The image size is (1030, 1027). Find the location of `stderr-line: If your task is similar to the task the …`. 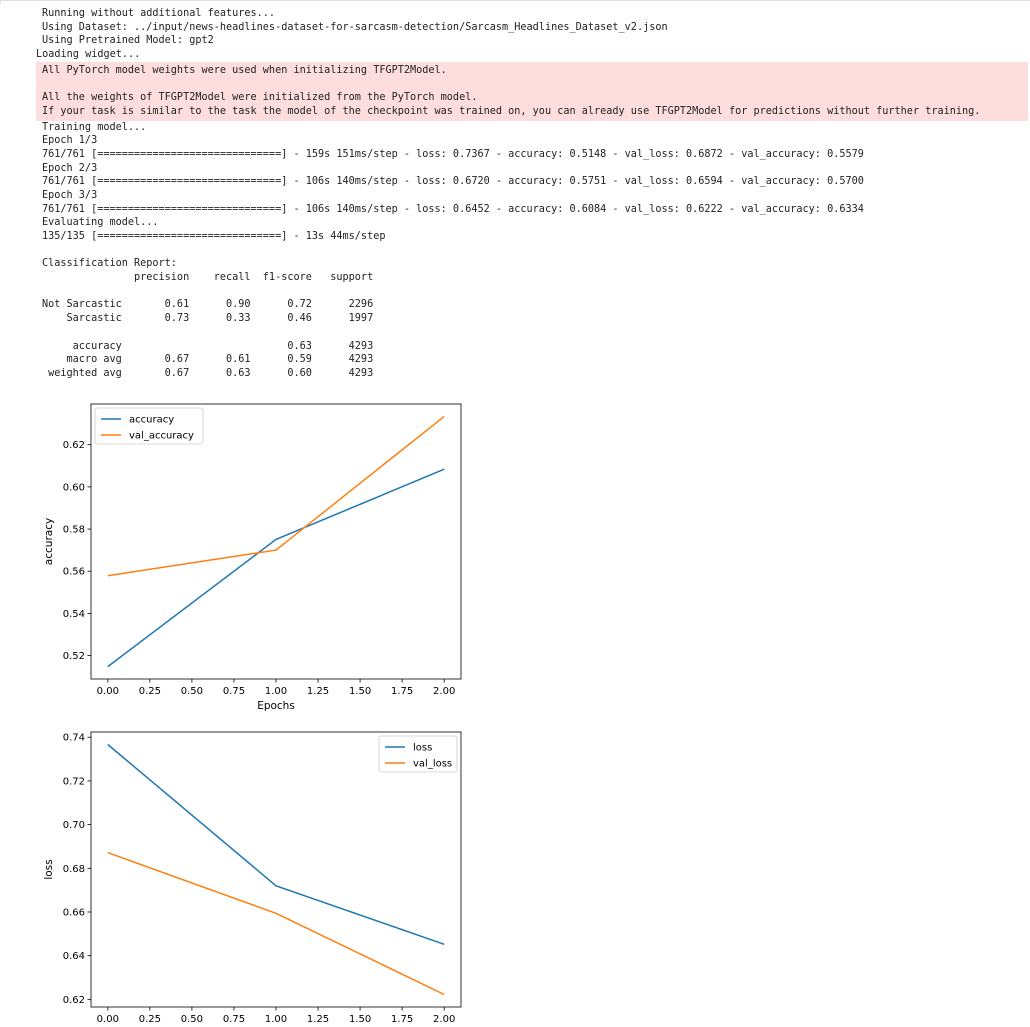

stderr-line: If your task is similar to the task the … is located at coordinates (511, 111).